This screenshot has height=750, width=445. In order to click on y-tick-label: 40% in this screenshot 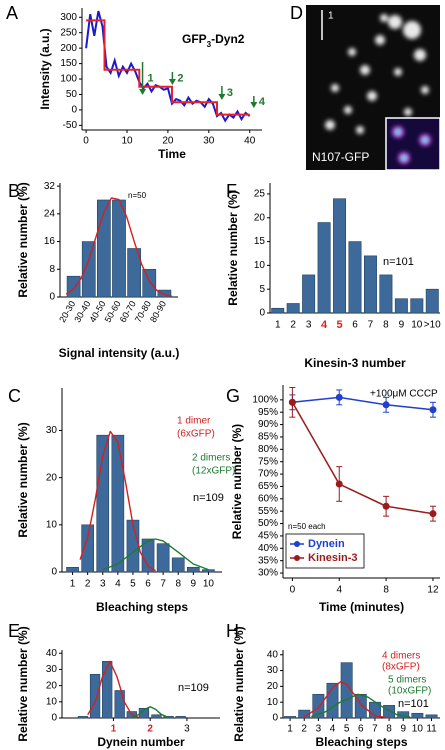, I will do `click(268, 548)`.